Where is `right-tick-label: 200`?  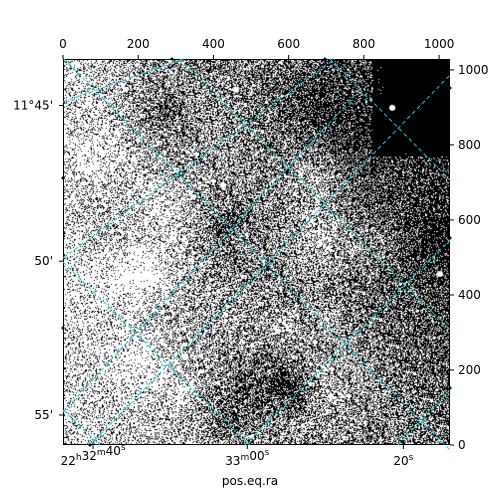
right-tick-label: 200 is located at coordinates (469, 370).